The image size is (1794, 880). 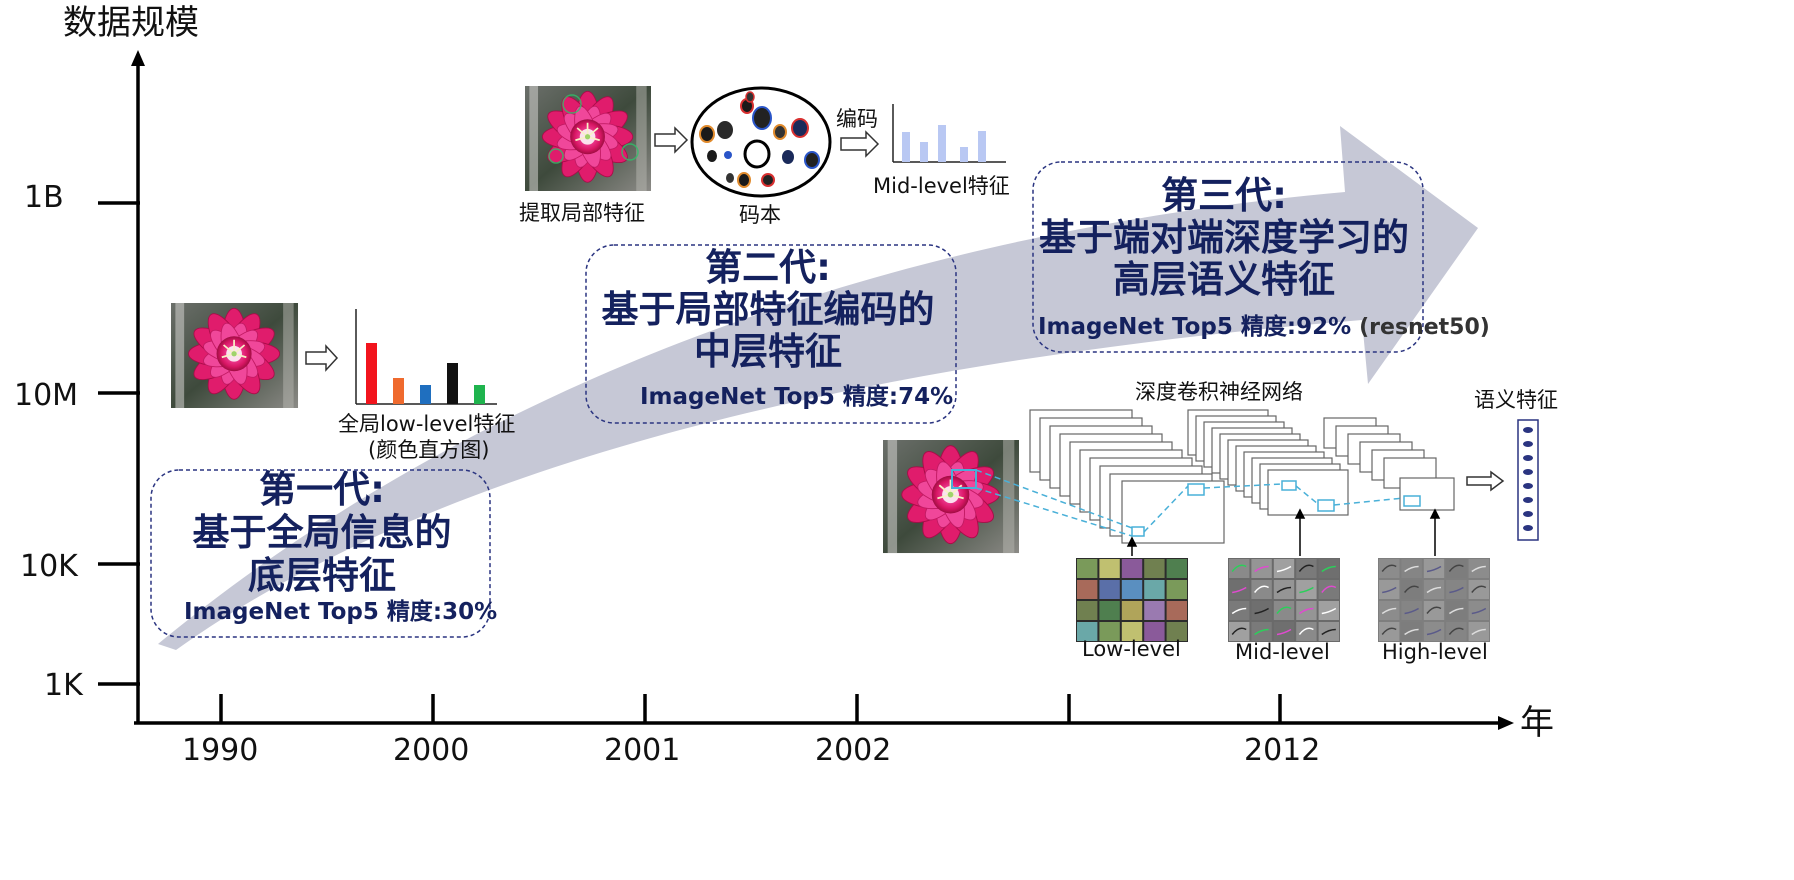 I want to click on hist-bar-green, so click(x=479, y=394).